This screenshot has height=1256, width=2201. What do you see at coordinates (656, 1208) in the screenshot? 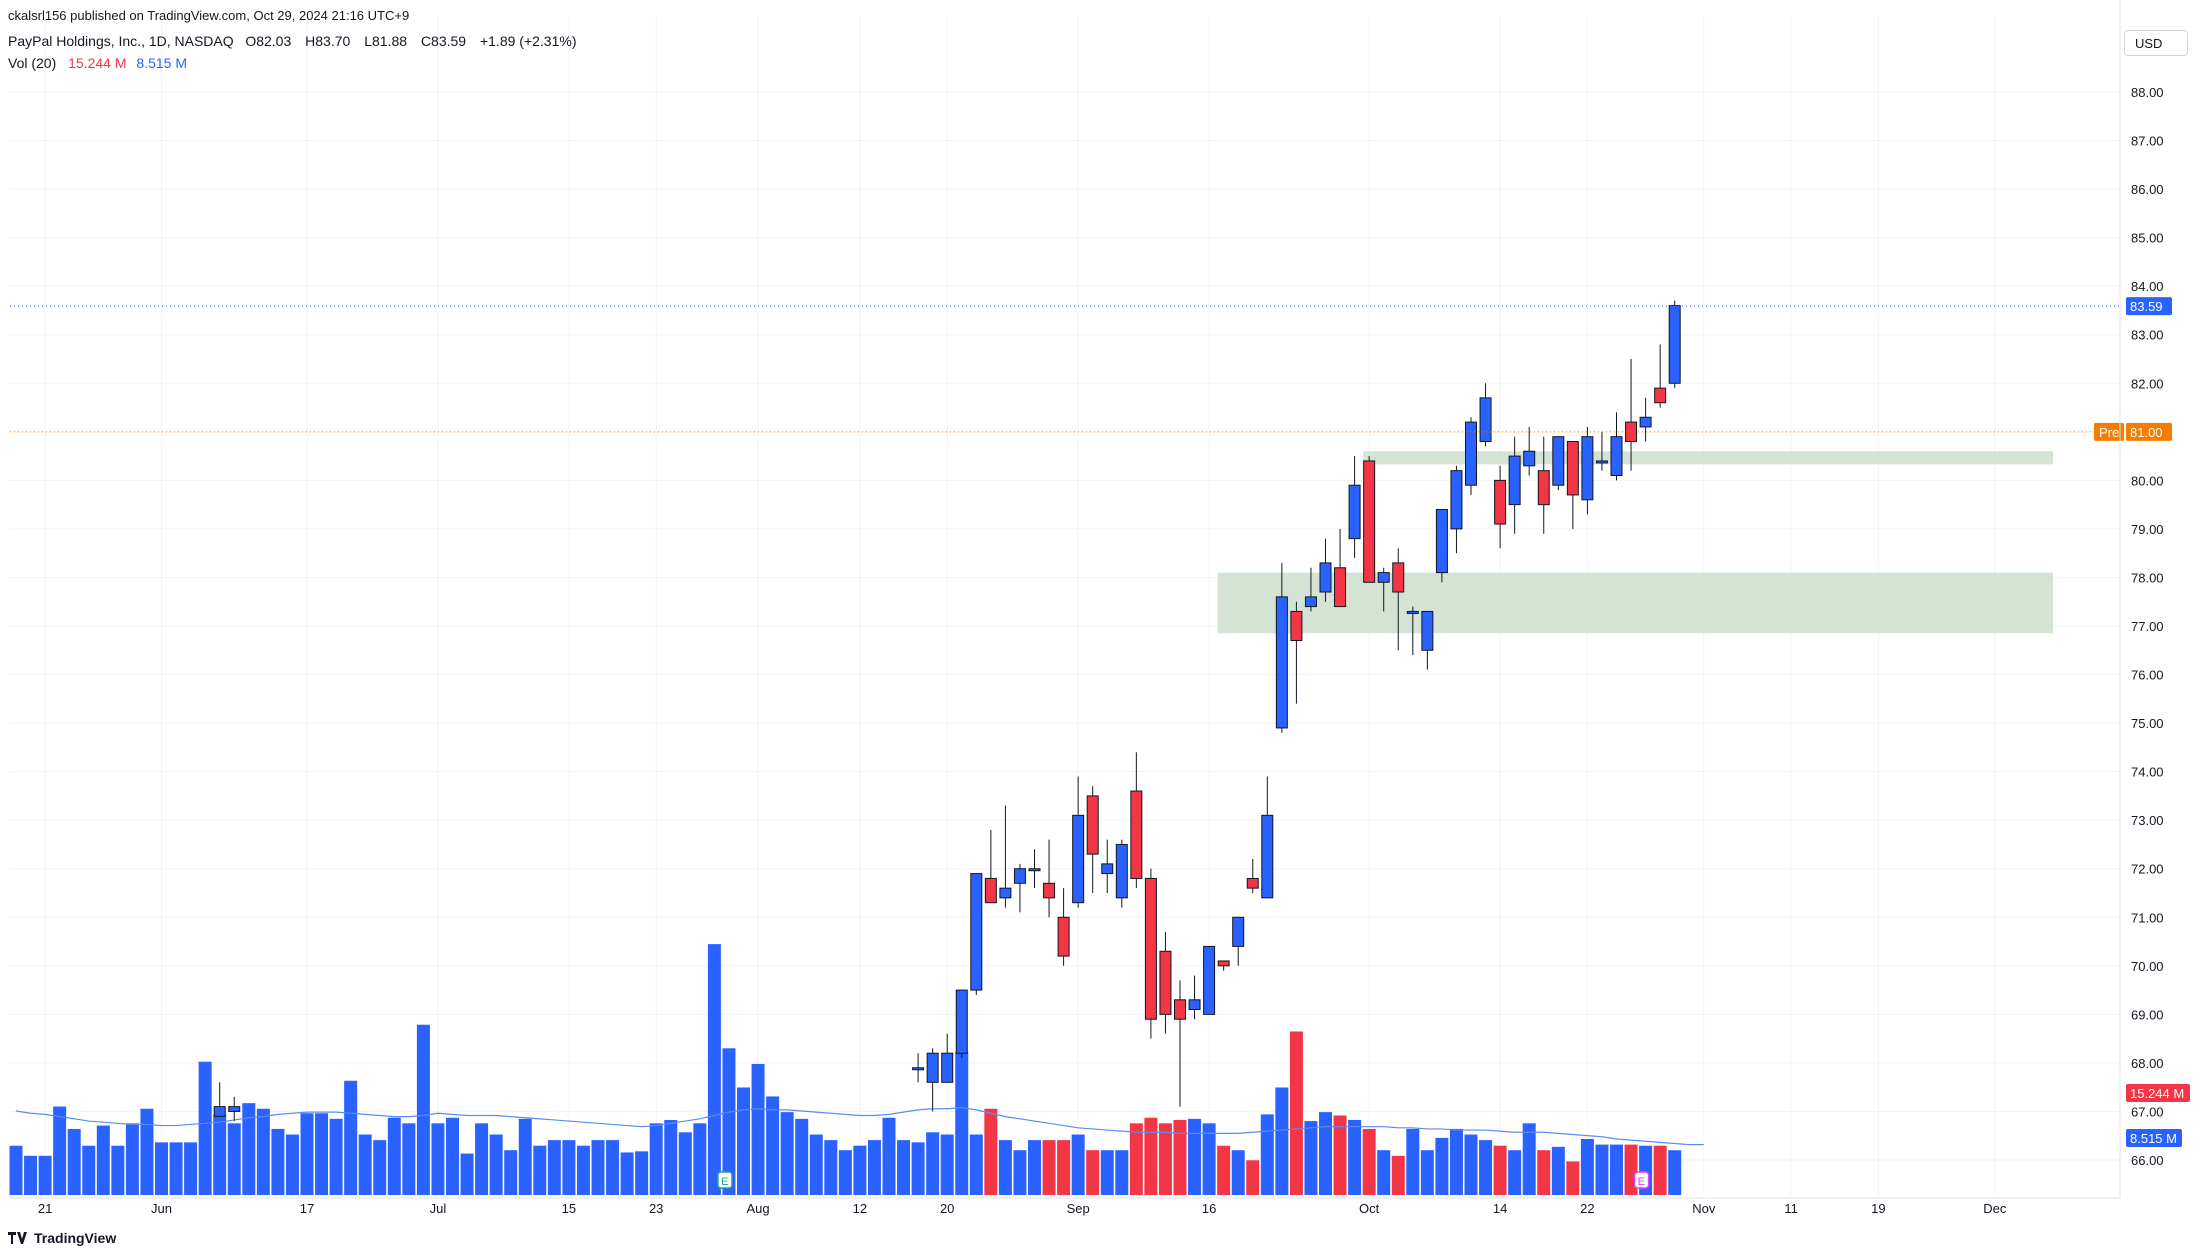
I see `x-tick-label: 23` at bounding box center [656, 1208].